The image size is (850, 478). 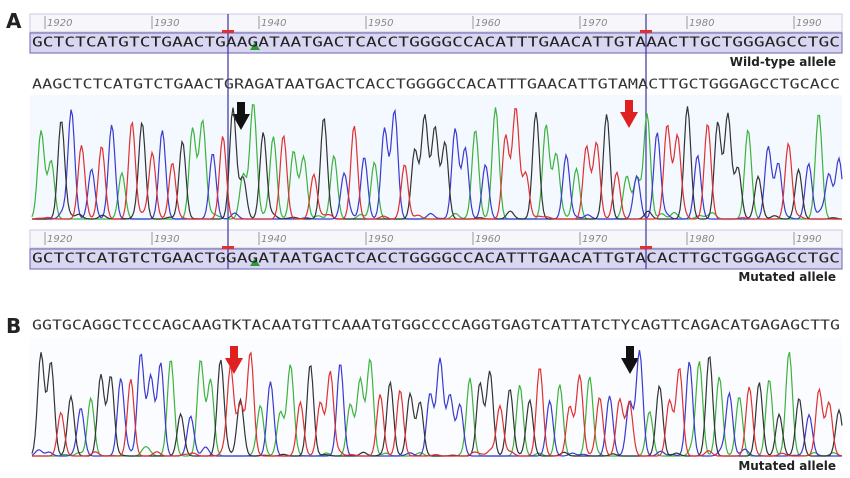 What do you see at coordinates (14, 21) in the screenshot?
I see `panel-label: A` at bounding box center [14, 21].